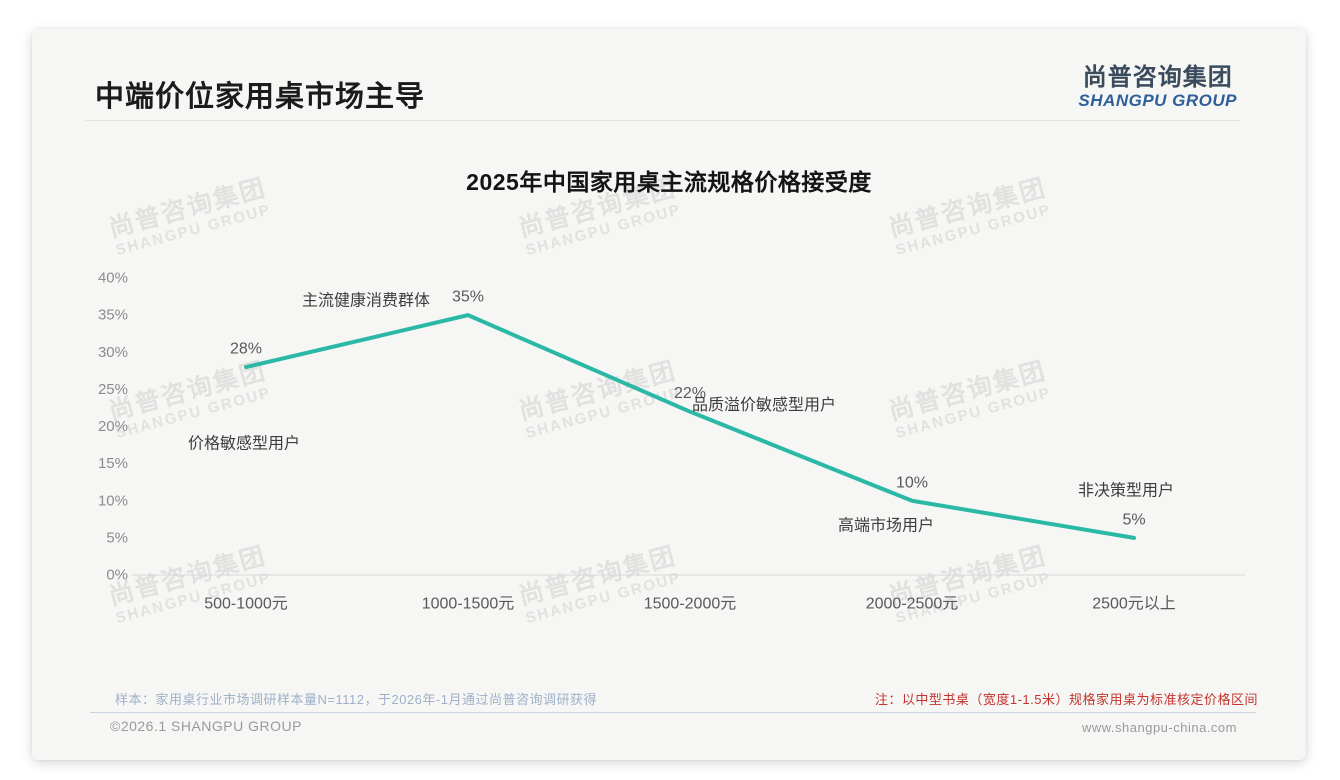 The width and height of the screenshot is (1340, 780). I want to click on logo-en-text: SHANGPU GROUP, so click(1157, 100).